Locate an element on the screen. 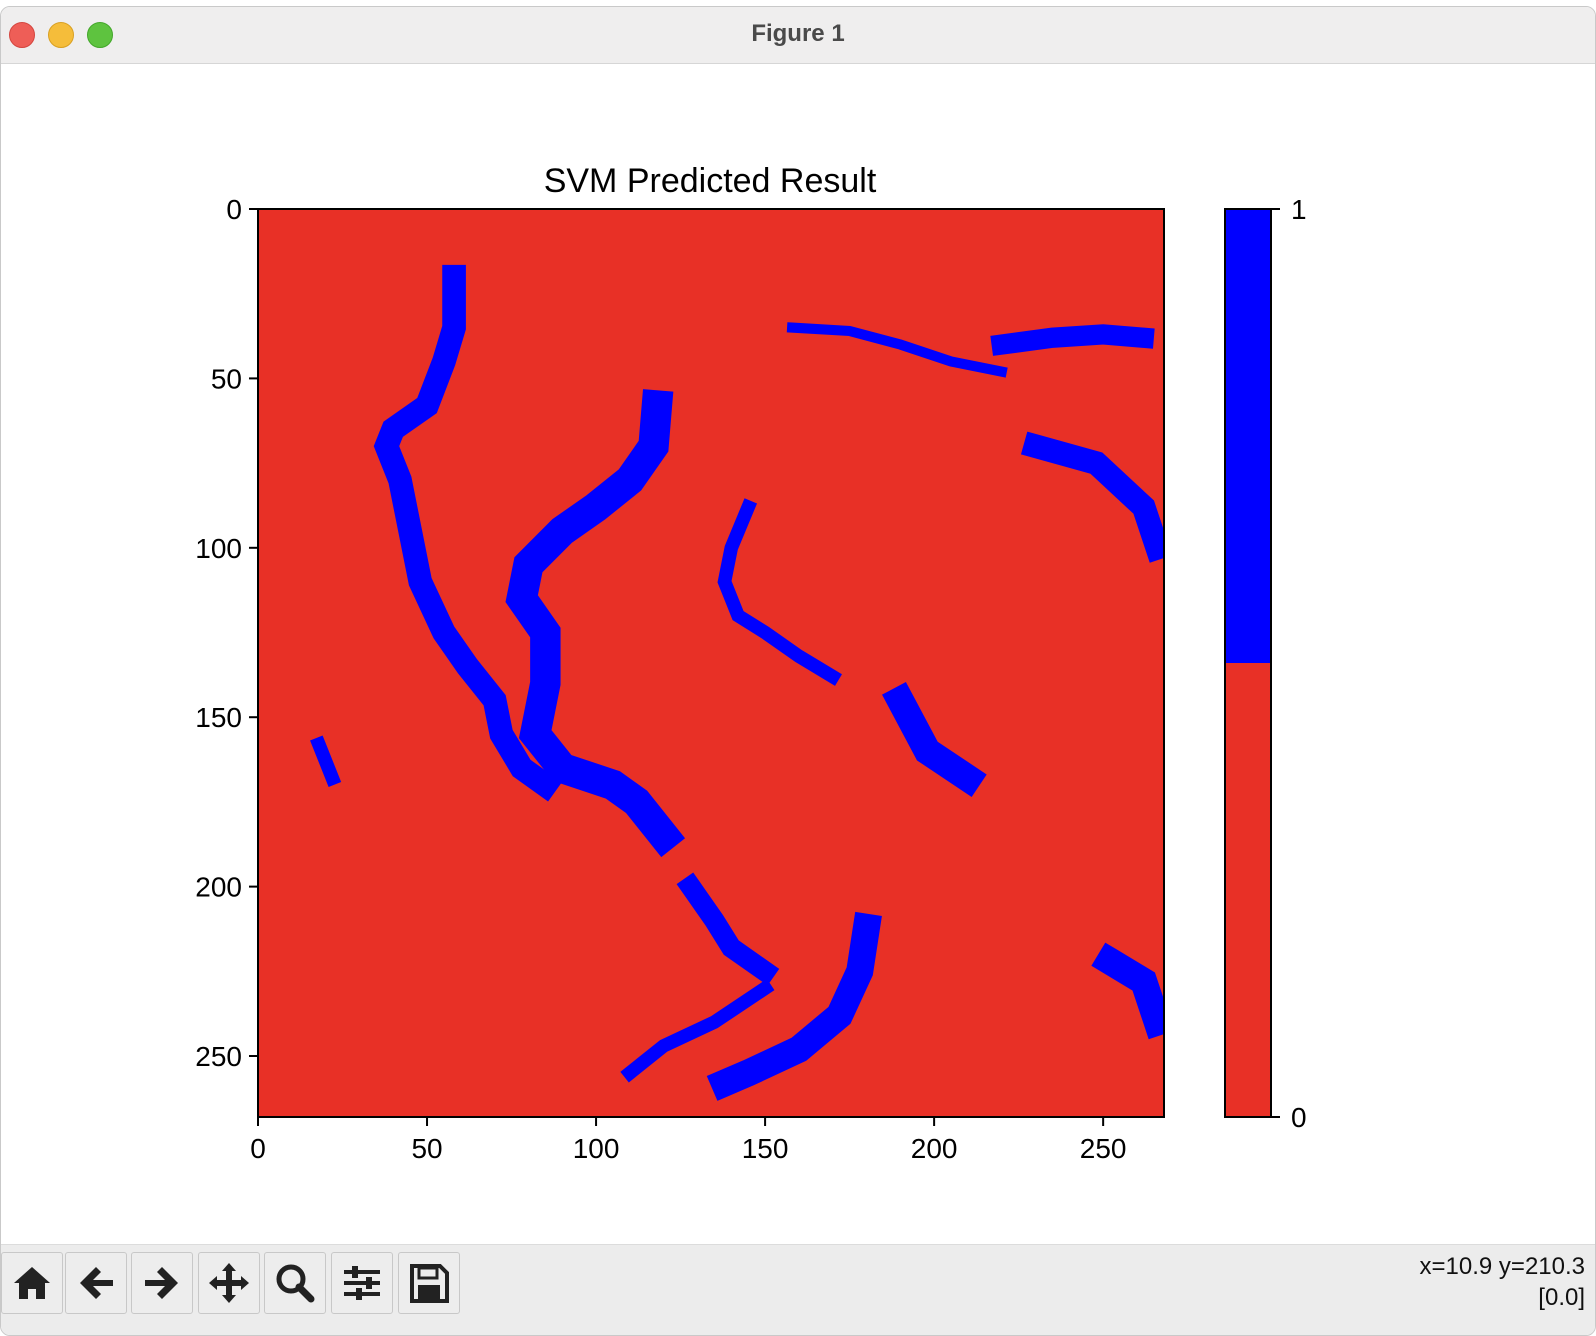  pan-button is located at coordinates (229, 1283).